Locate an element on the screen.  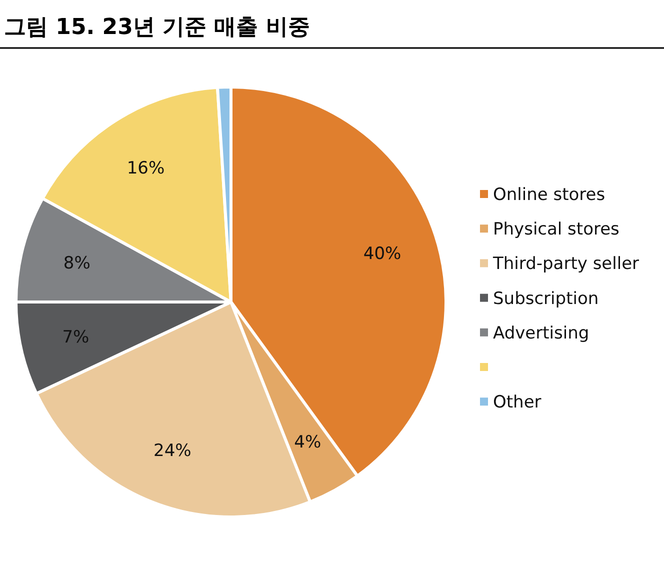
legend-label: Other is located at coordinates (517, 402).